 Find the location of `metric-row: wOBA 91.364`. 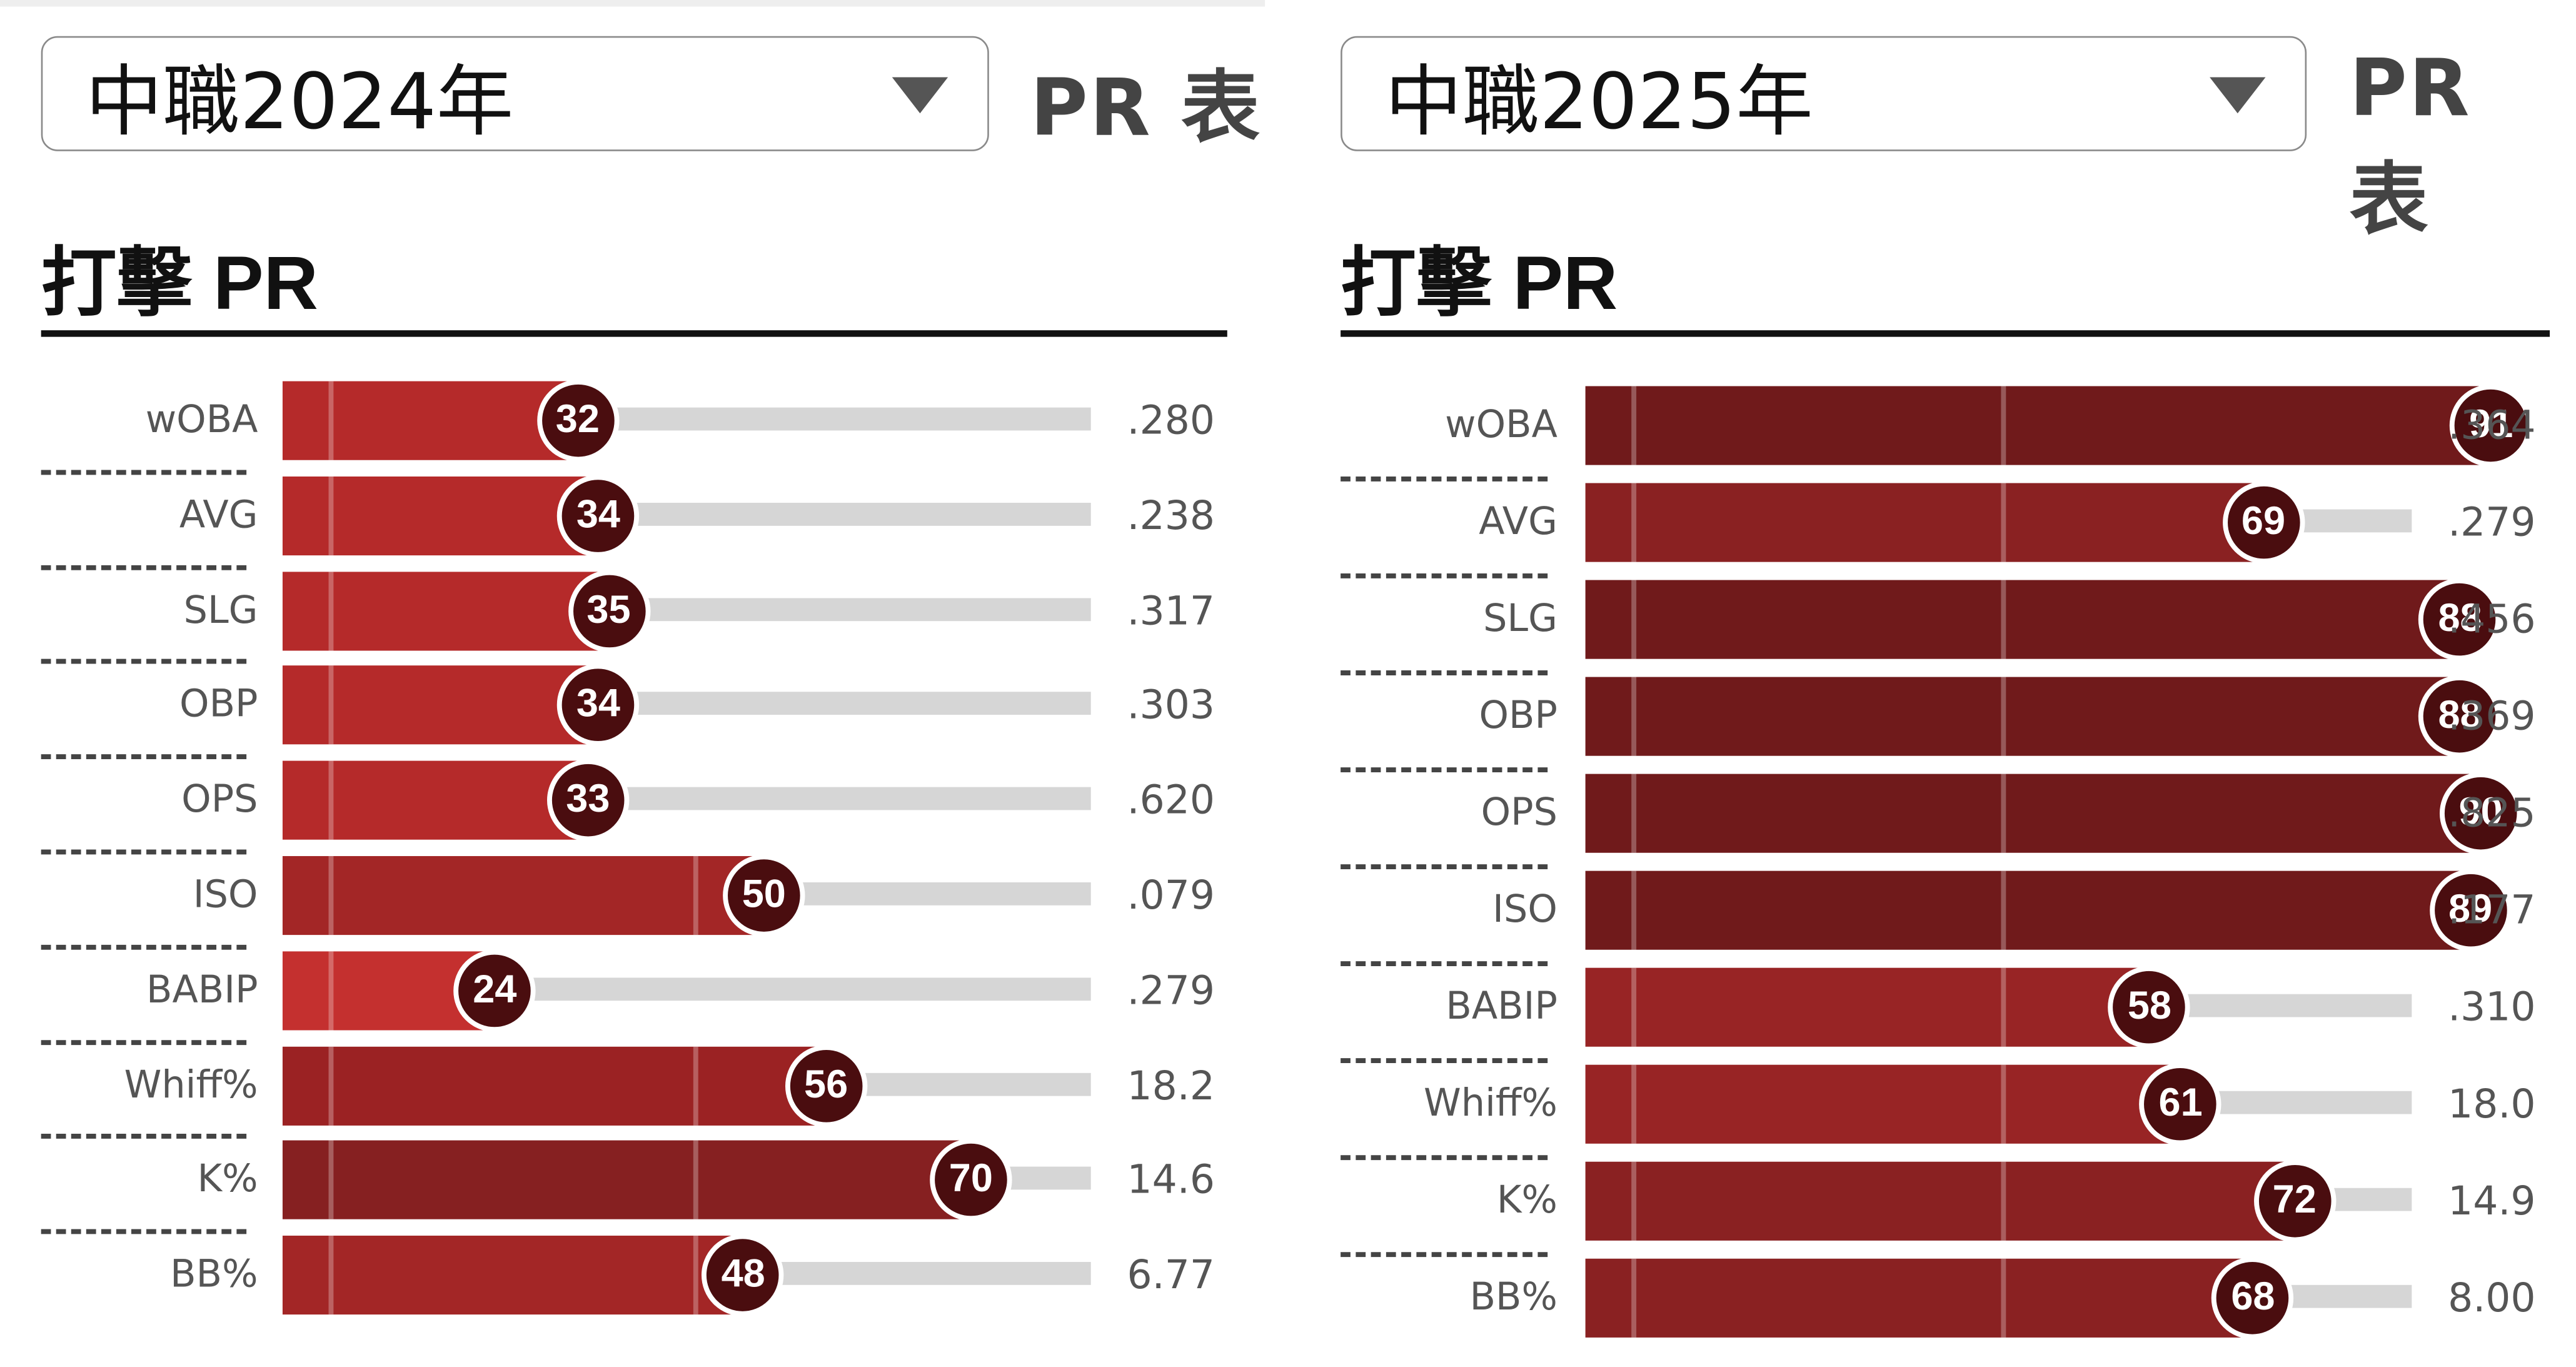

metric-row: wOBA 91.364 is located at coordinates (1937, 432).